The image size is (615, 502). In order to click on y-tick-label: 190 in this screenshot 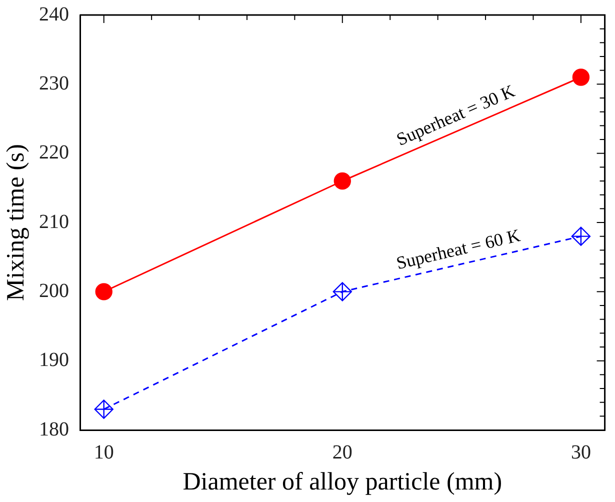, I will do `click(54, 360)`.